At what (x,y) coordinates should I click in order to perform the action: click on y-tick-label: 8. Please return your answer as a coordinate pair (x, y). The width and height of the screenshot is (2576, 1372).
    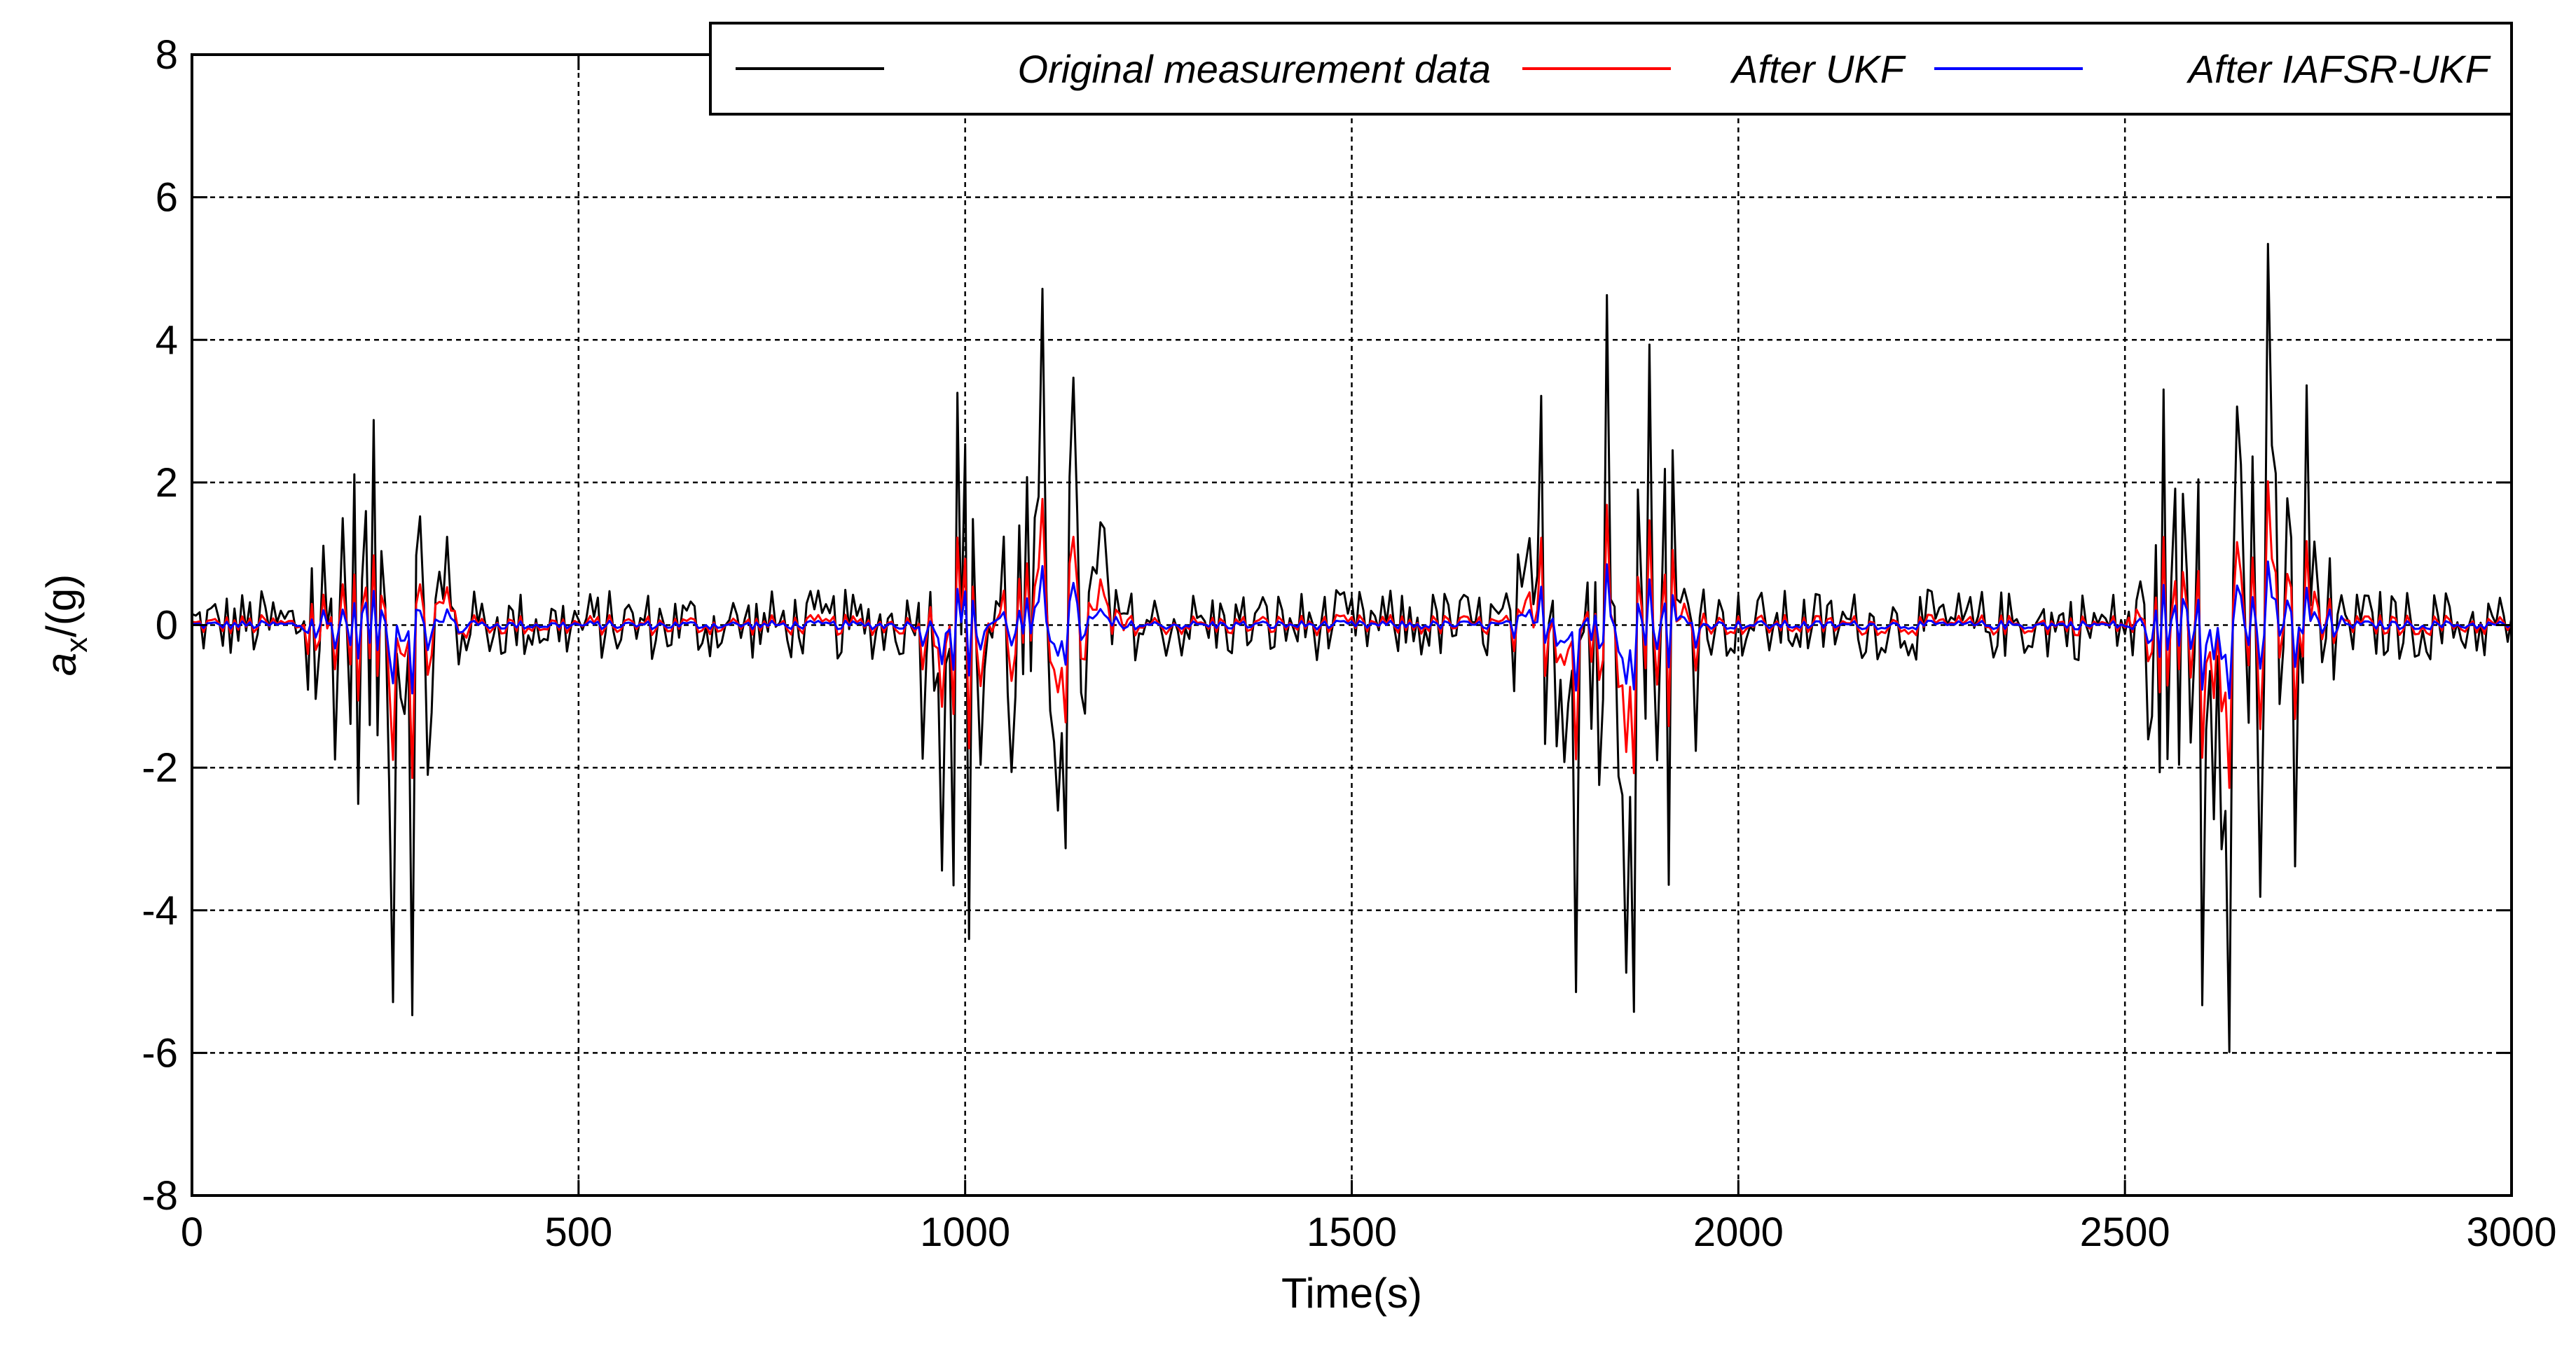
    Looking at the image, I should click on (167, 55).